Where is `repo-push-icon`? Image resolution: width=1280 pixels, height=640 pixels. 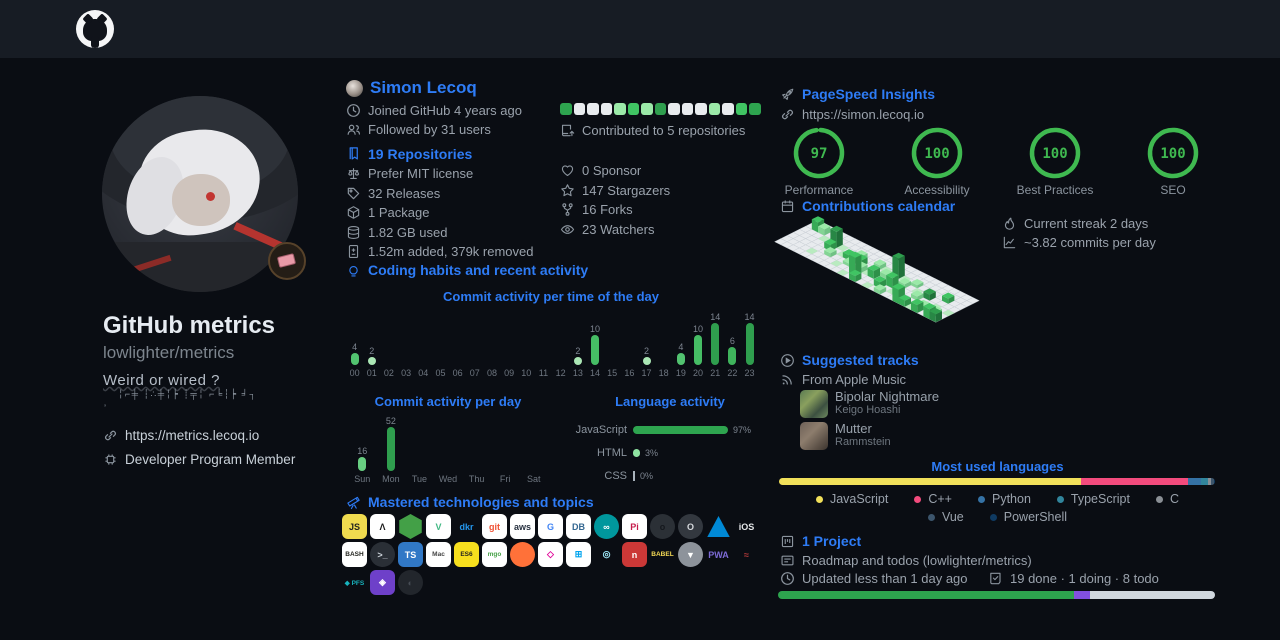 repo-push-icon is located at coordinates (567, 130).